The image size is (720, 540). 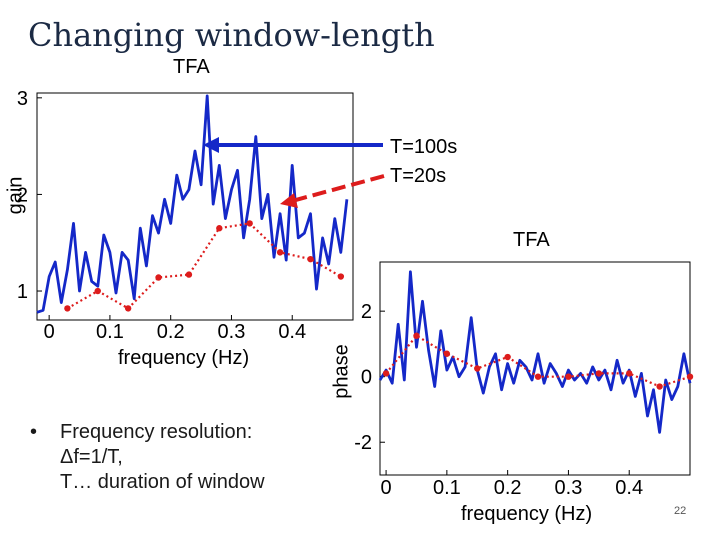 What do you see at coordinates (527, 514) in the screenshot?
I see `chart2-xlabel: frequency (Hz)` at bounding box center [527, 514].